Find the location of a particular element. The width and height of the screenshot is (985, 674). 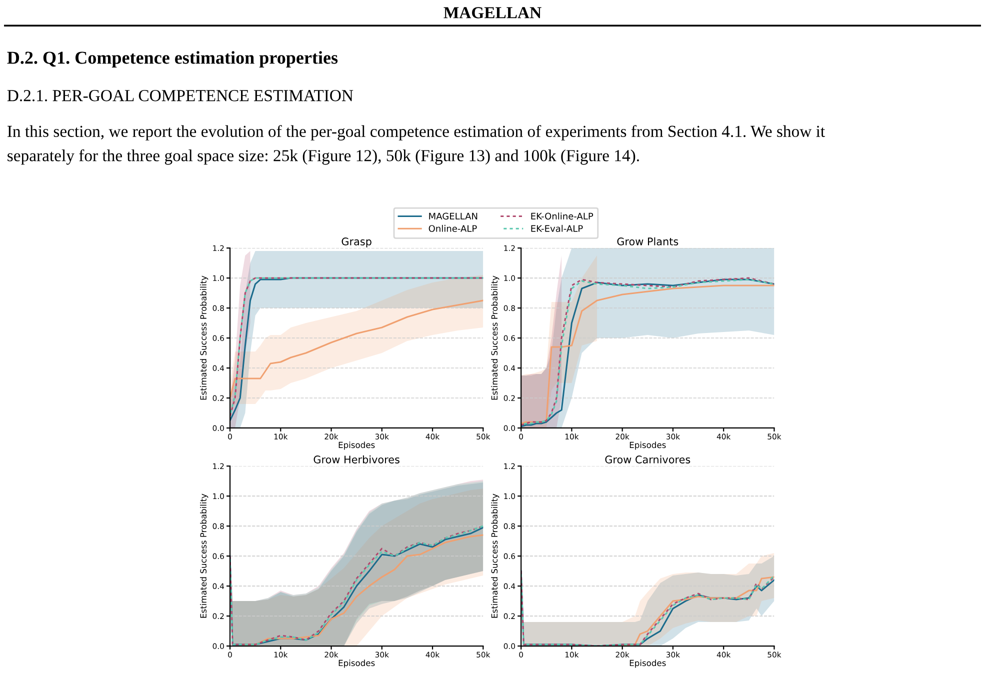

chart-title: Grow Carnivores is located at coordinates (647, 459).